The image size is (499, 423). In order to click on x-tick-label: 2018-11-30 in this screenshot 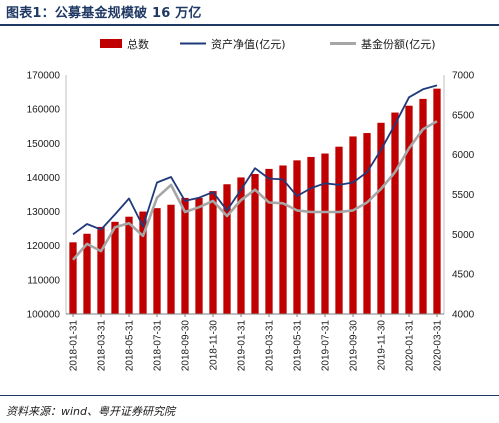, I will do `click(214, 345)`.